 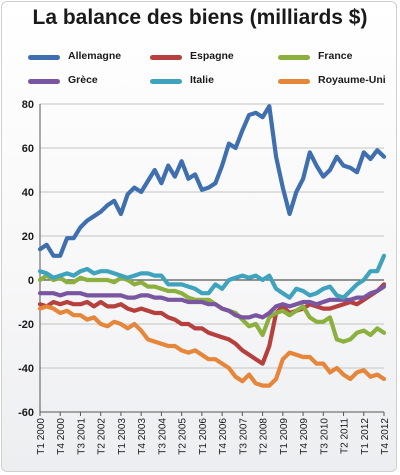 What do you see at coordinates (345, 436) in the screenshot?
I see `x-tick-label: T2 2011` at bounding box center [345, 436].